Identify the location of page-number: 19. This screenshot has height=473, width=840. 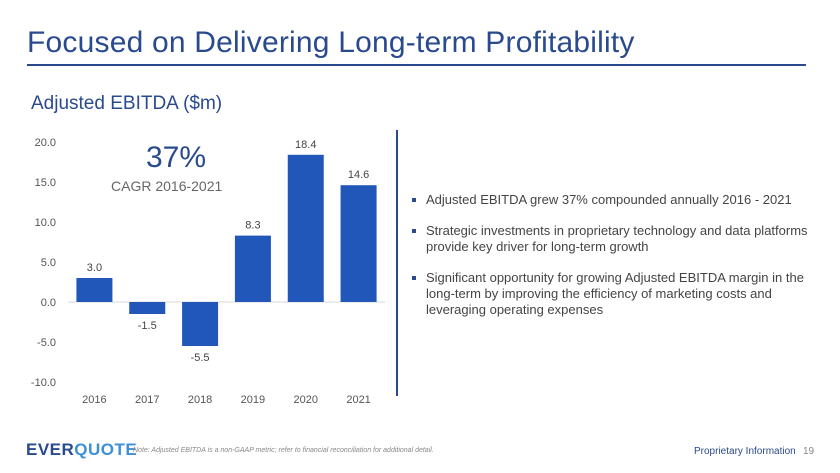
(809, 451).